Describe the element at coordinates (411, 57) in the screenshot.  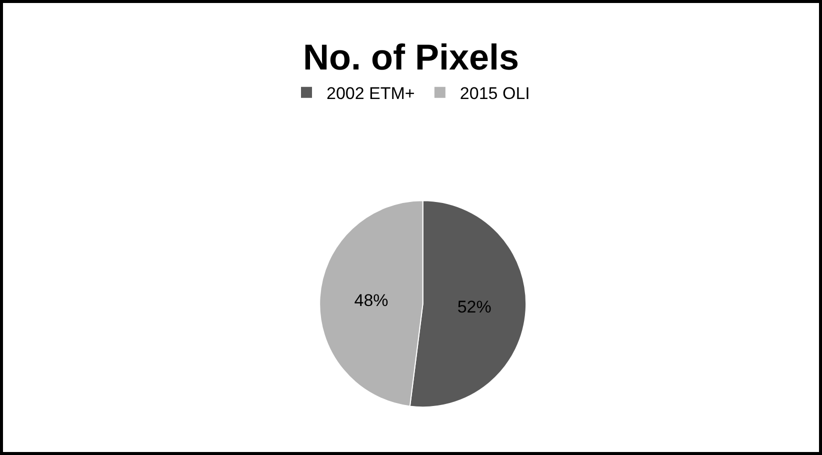
I see `chart-title: No. of Pixels` at that location.